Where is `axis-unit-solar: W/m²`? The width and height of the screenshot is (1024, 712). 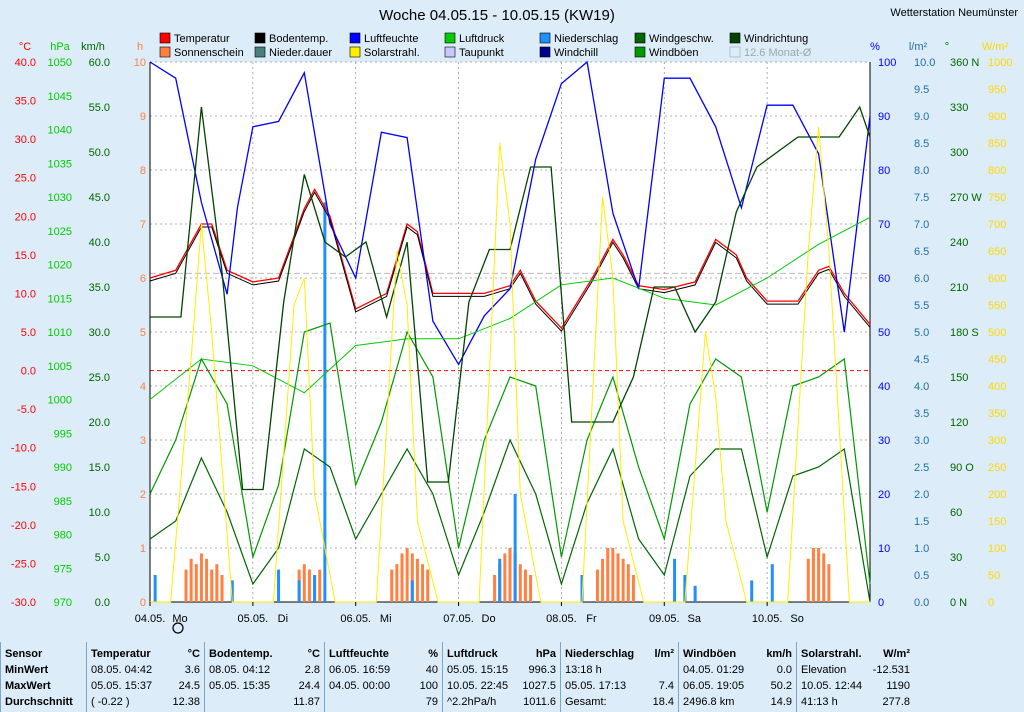 axis-unit-solar: W/m² is located at coordinates (995, 47).